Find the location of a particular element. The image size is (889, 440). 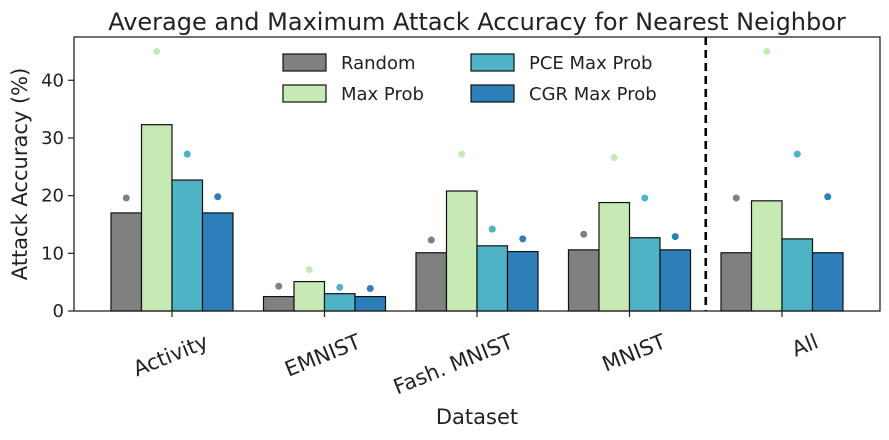

bar-cgr-max-prob-emnist is located at coordinates (370, 303).